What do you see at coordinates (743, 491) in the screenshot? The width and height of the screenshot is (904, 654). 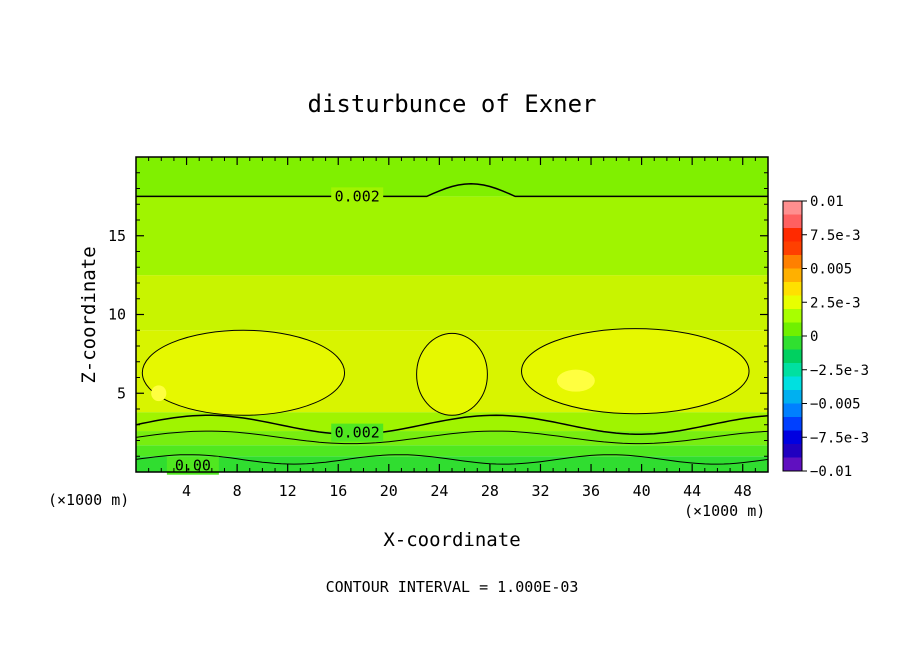 I see `x-tick-label-48: 48` at bounding box center [743, 491].